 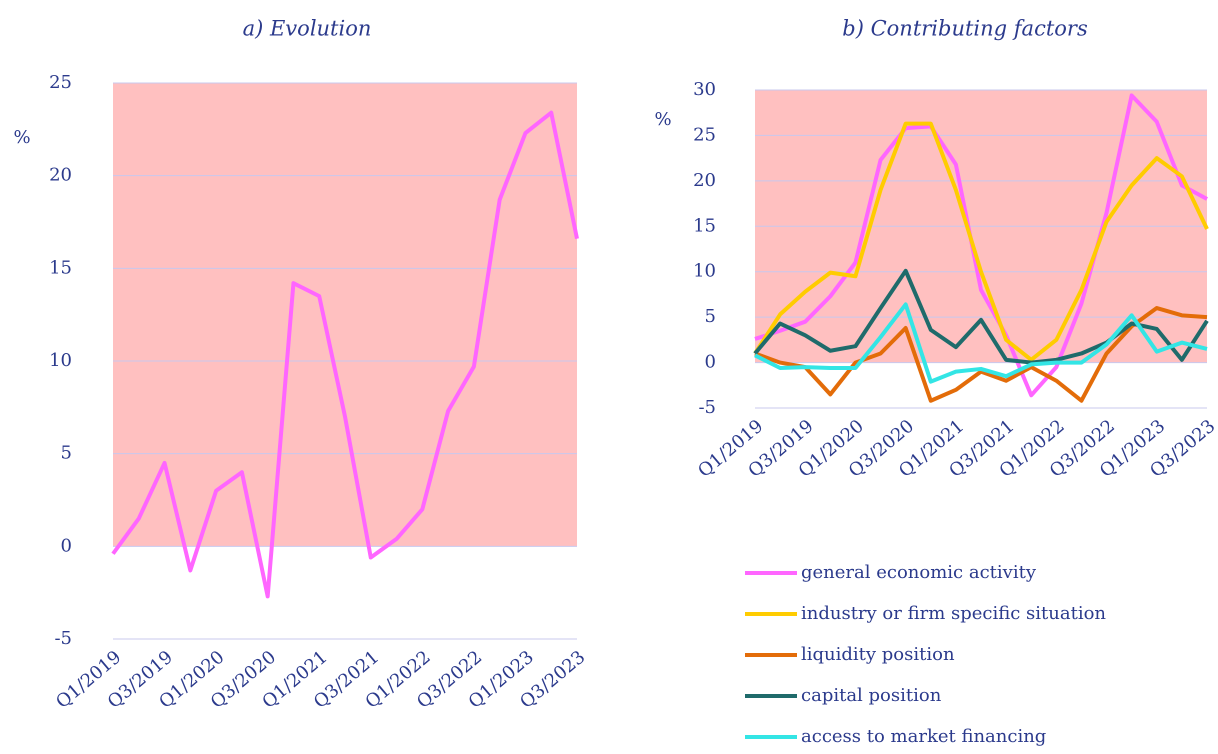 I want to click on legend-label: liquidity position, so click(x=878, y=654).